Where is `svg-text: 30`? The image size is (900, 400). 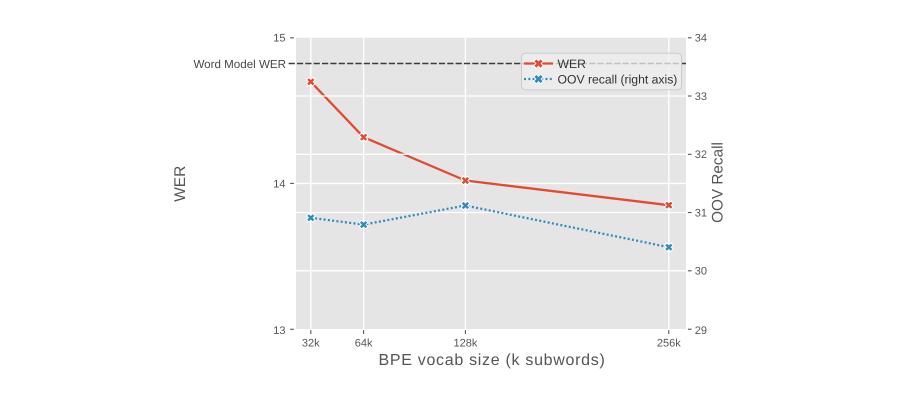
svg-text: 30 is located at coordinates (701, 272).